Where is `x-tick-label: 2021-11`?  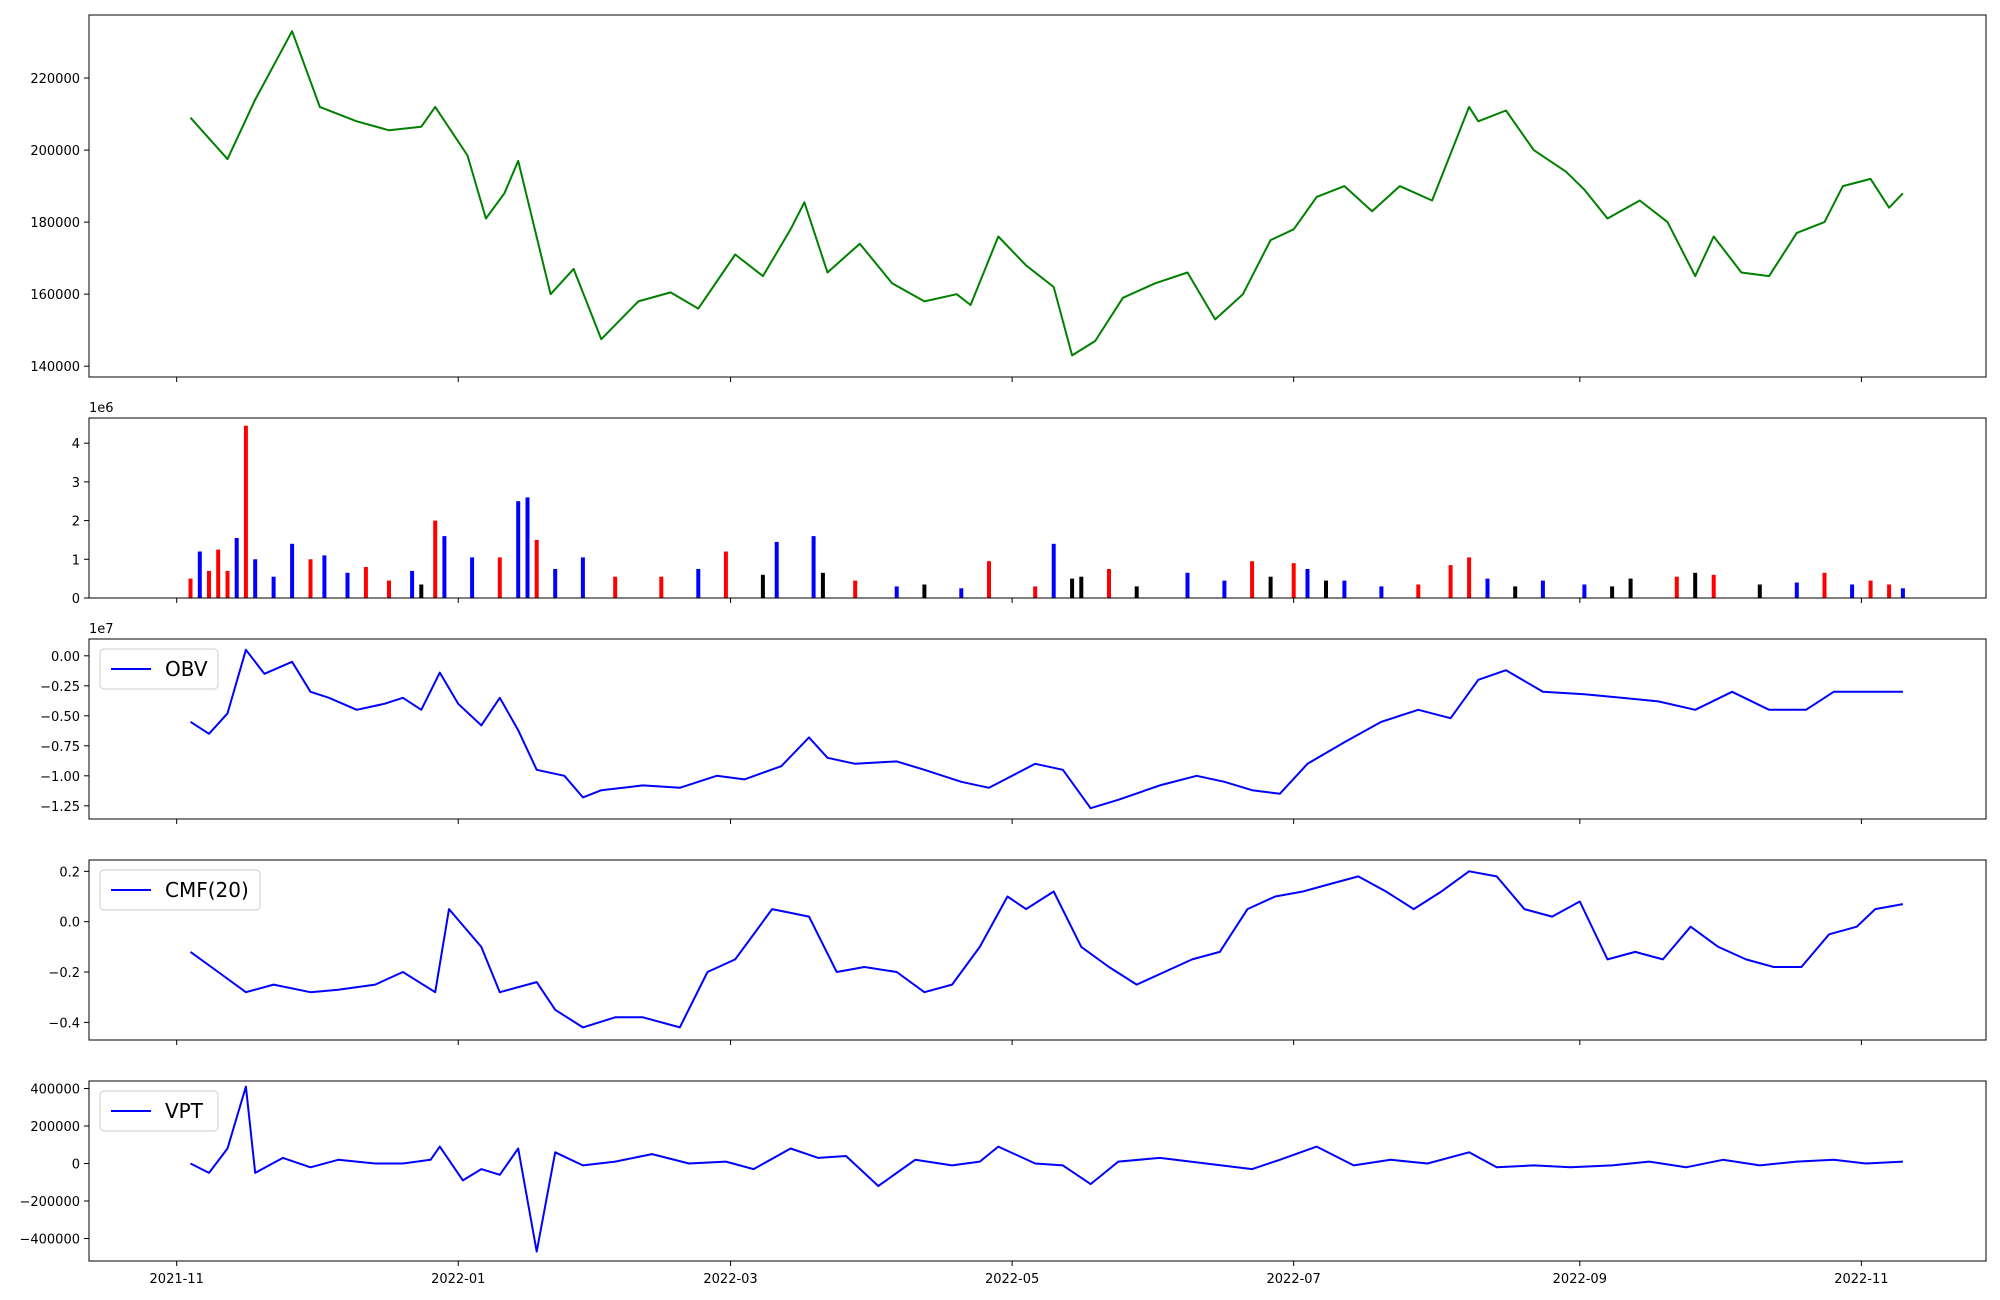
x-tick-label: 2021-11 is located at coordinates (177, 1279).